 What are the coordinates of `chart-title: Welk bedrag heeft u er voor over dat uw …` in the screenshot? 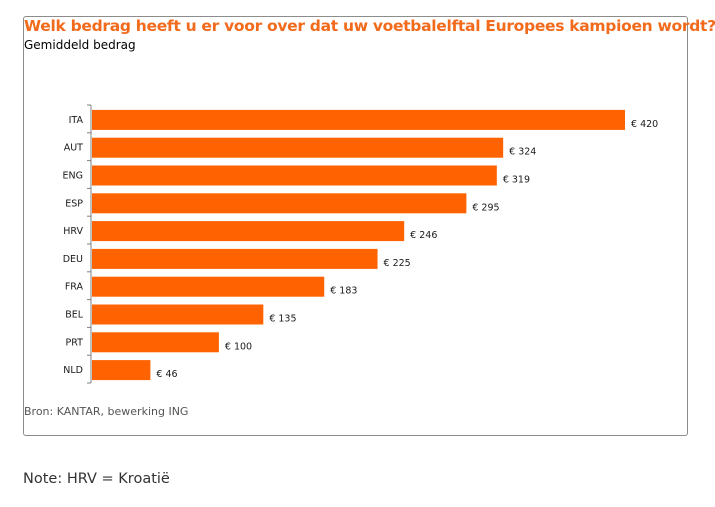 It's located at (369, 26).